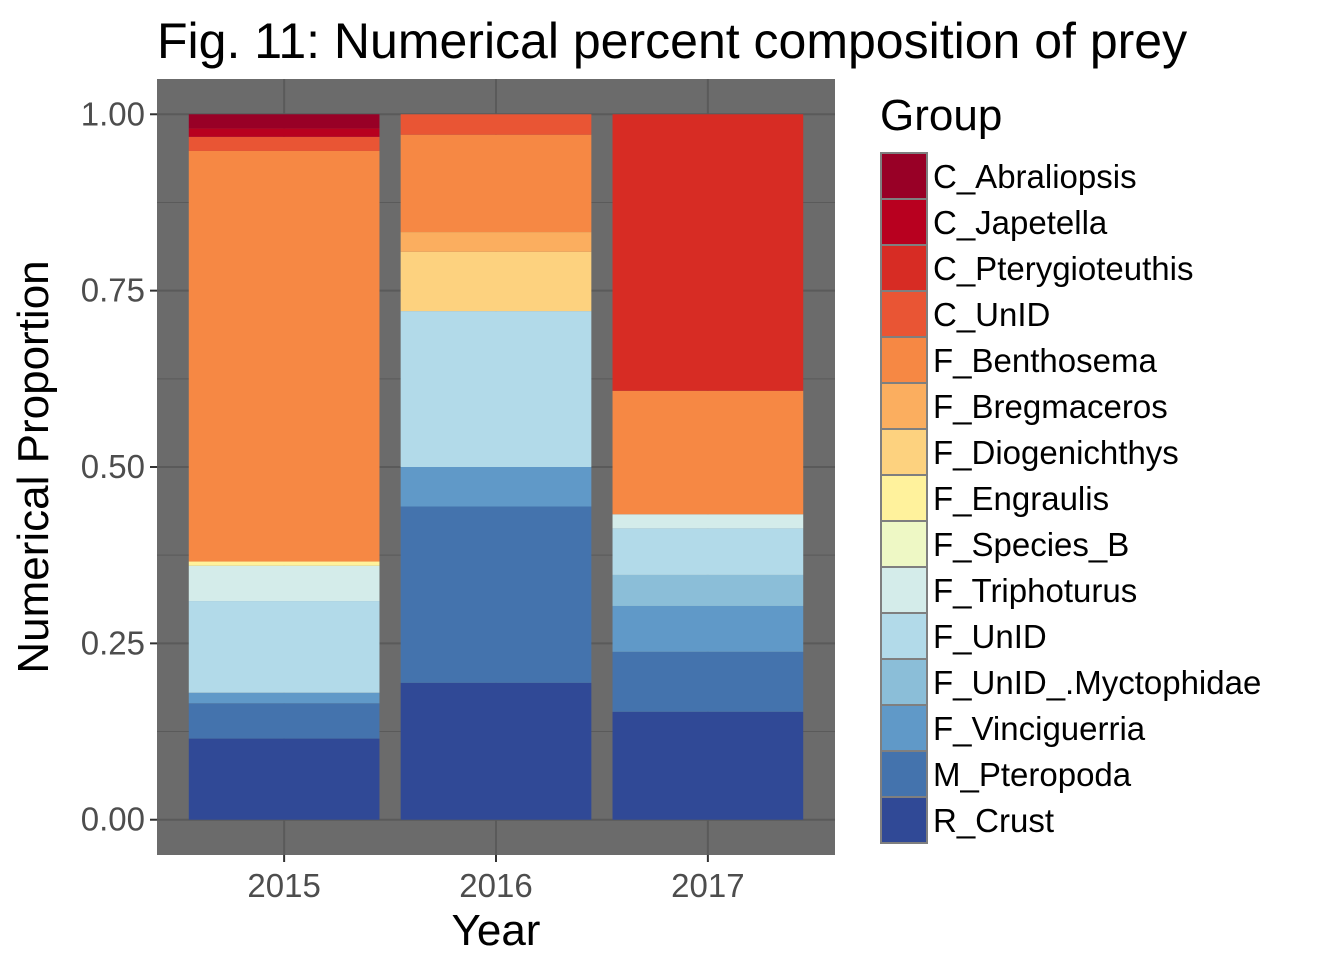 The height and width of the screenshot is (960, 1344). What do you see at coordinates (33, 466) in the screenshot?
I see `y-axis-title: Numerical Proportion` at bounding box center [33, 466].